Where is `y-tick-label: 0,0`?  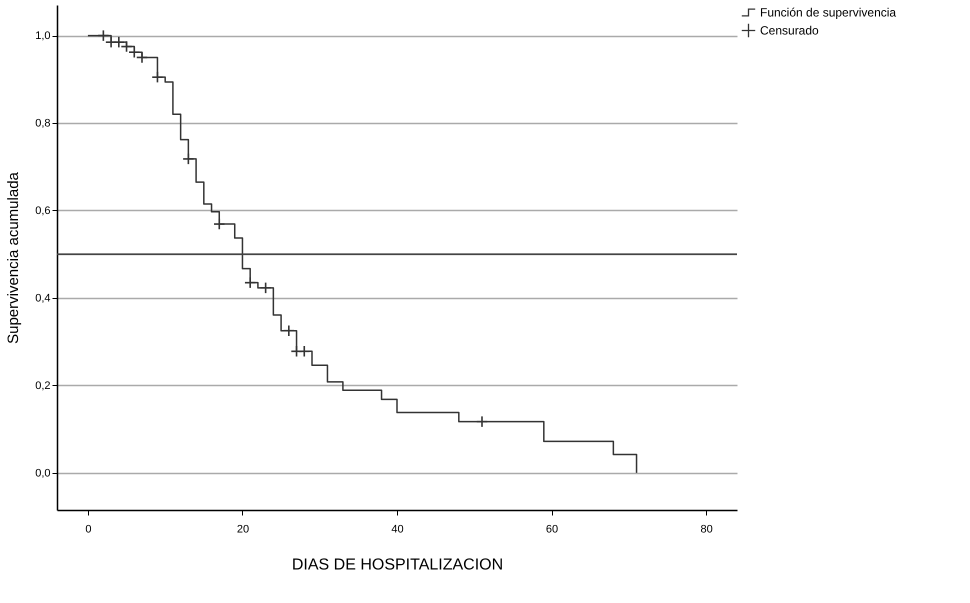 y-tick-label: 0,0 is located at coordinates (42, 473).